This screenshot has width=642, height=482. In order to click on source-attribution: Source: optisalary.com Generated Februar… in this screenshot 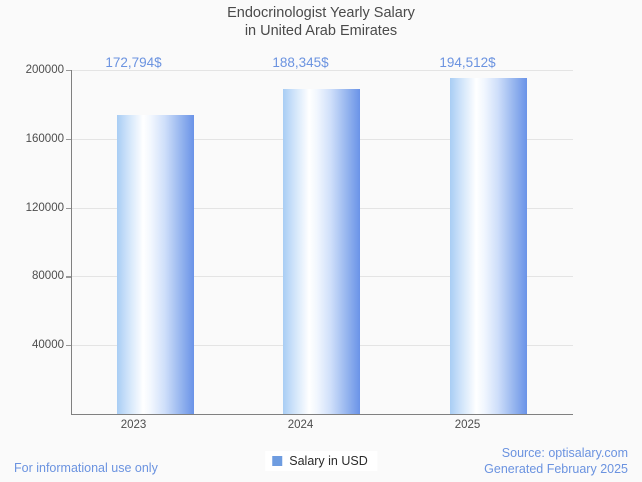, I will do `click(556, 461)`.